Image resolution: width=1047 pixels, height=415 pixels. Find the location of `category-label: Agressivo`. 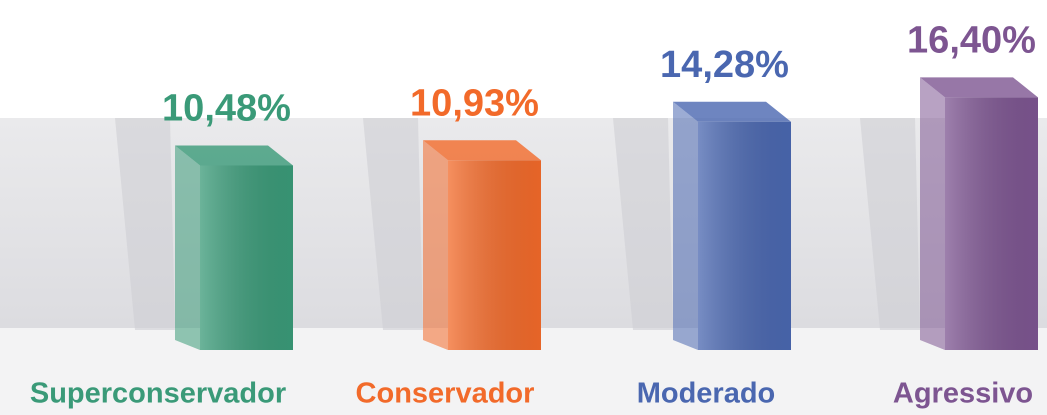

category-label: Agressivo is located at coordinates (963, 394).